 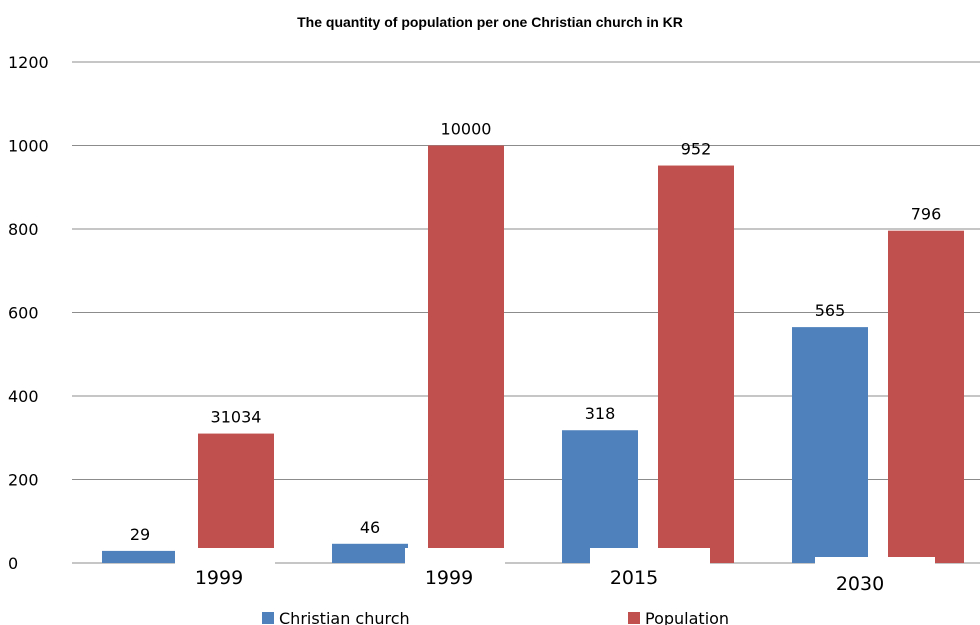 I want to click on data-label: 10000, so click(x=466, y=129).